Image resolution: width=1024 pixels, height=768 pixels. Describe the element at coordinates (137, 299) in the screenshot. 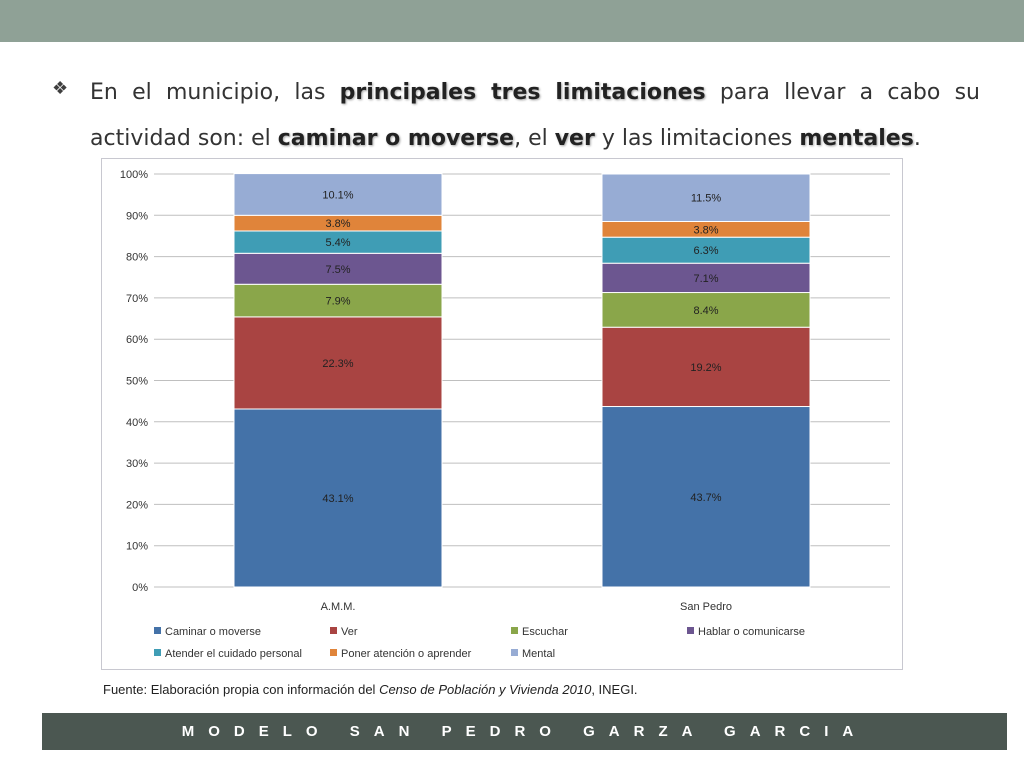

I see `y-tick-label: 70%` at that location.